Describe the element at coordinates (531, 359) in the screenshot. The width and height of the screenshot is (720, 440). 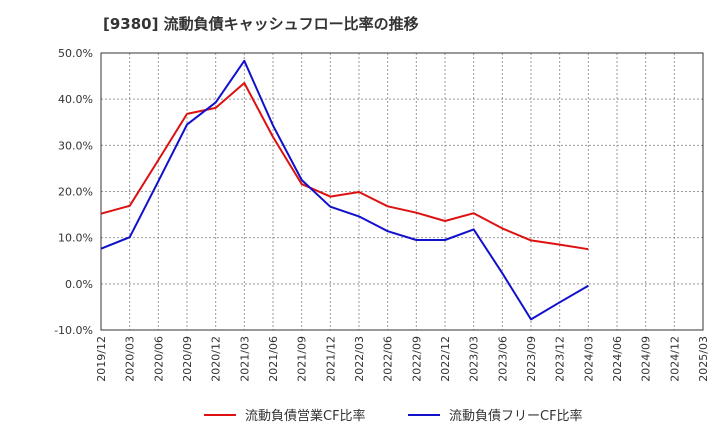
I see `x-tick-label: 2023/09` at that location.